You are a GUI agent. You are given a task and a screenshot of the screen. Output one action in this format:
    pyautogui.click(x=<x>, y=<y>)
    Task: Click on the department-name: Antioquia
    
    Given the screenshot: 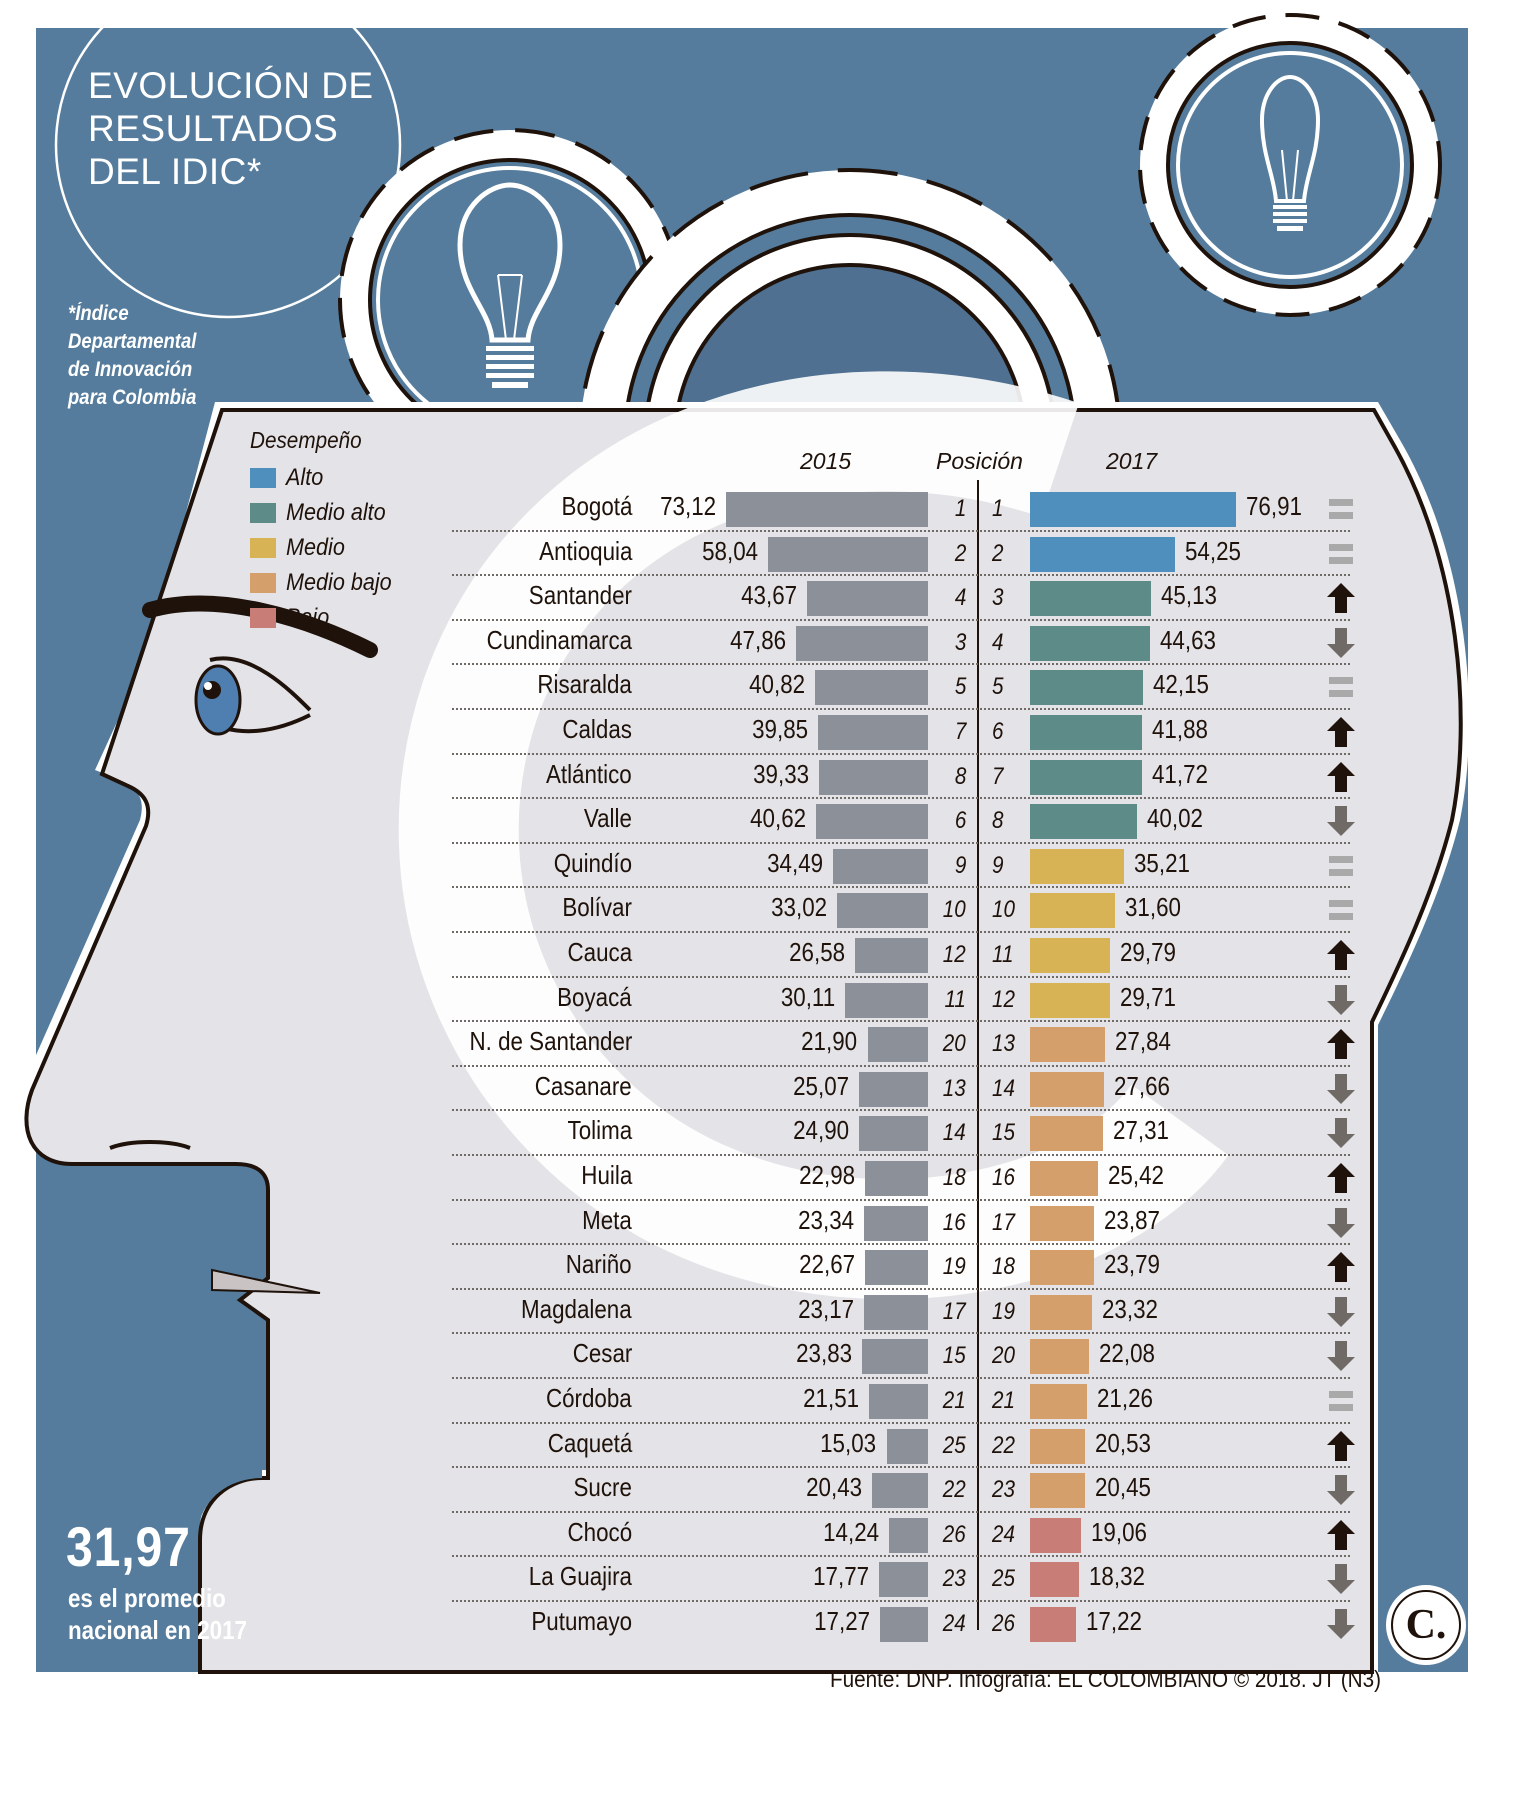 What is the action you would take?
    pyautogui.click(x=585, y=550)
    